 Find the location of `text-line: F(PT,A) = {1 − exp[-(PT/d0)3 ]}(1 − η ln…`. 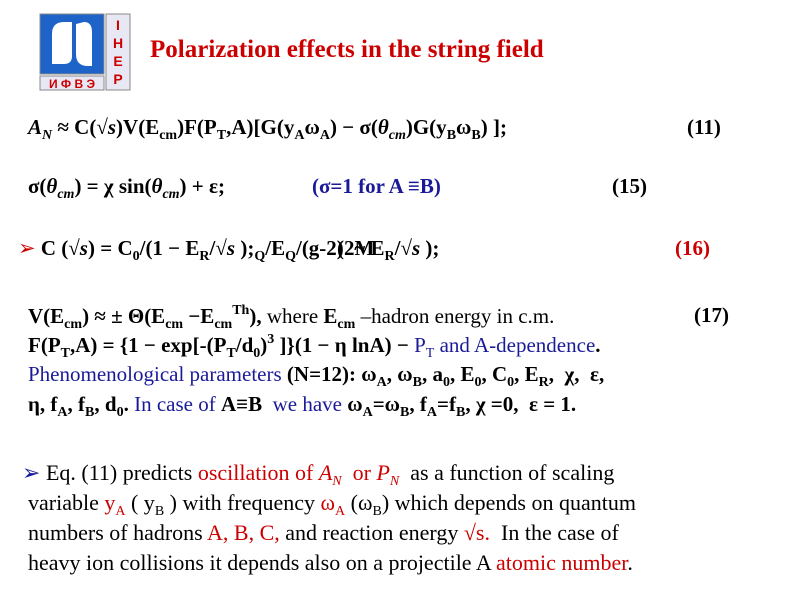

text-line: F(PT,A) = {1 − exp[-(PT/d0)3 ]}(1 − η ln… is located at coordinates (400, 347).